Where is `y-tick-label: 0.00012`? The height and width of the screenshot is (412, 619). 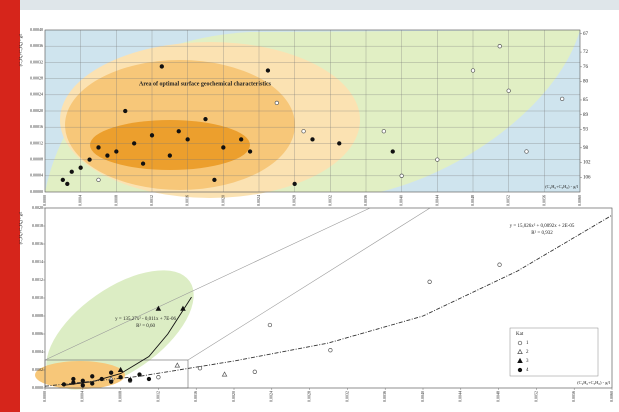
y-tick-label: 0.00012 is located at coordinates (36, 142).